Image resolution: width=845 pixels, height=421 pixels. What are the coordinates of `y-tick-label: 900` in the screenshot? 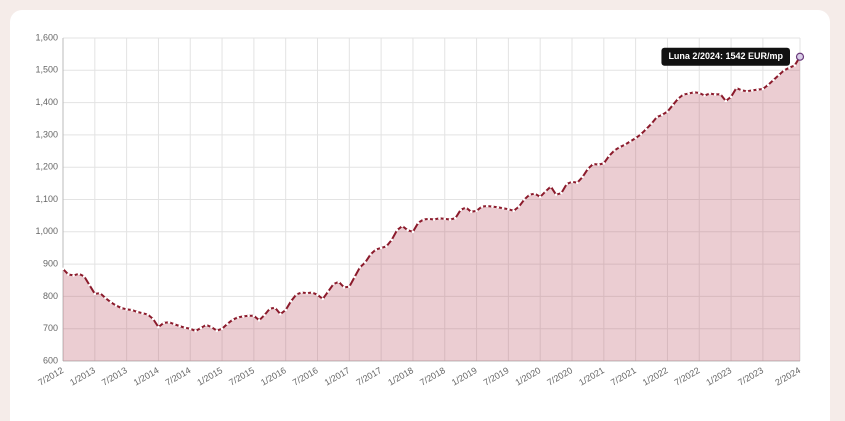 It's located at (50, 263).